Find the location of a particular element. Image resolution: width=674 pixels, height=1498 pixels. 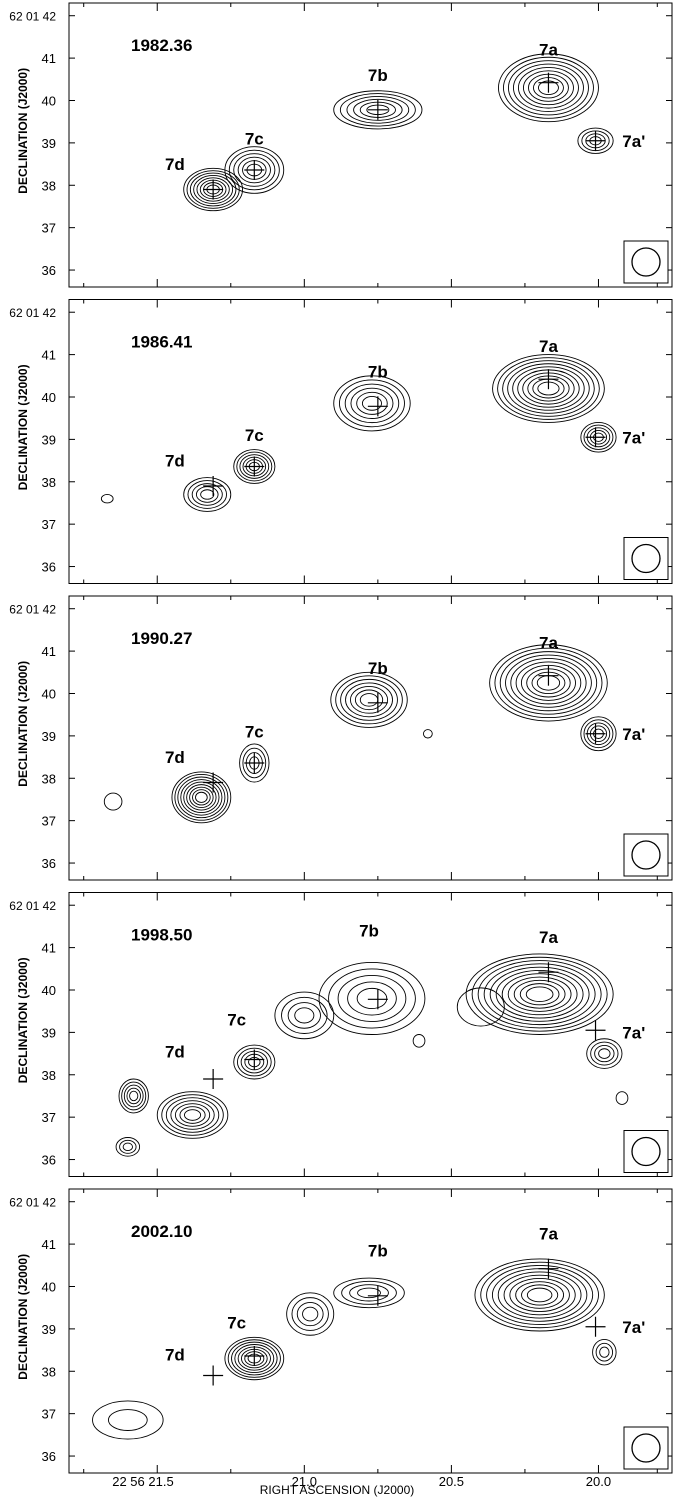

x-tick-label: 20.5 is located at coordinates (451, 1481).